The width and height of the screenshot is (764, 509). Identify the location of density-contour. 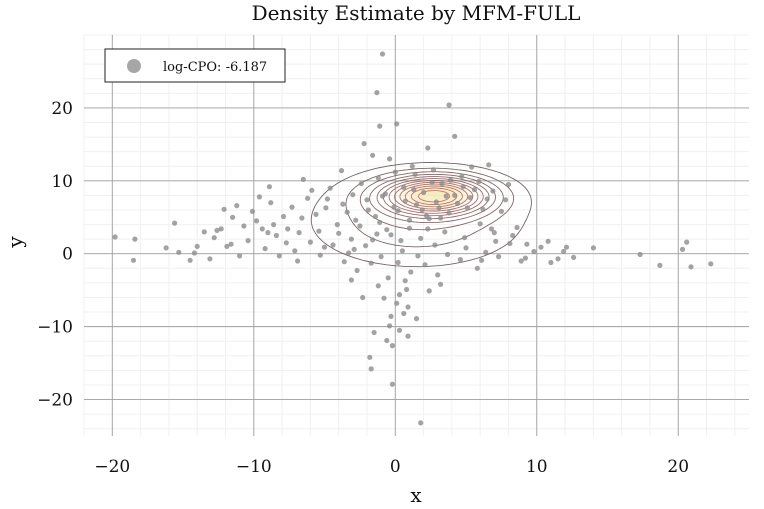
(433, 197).